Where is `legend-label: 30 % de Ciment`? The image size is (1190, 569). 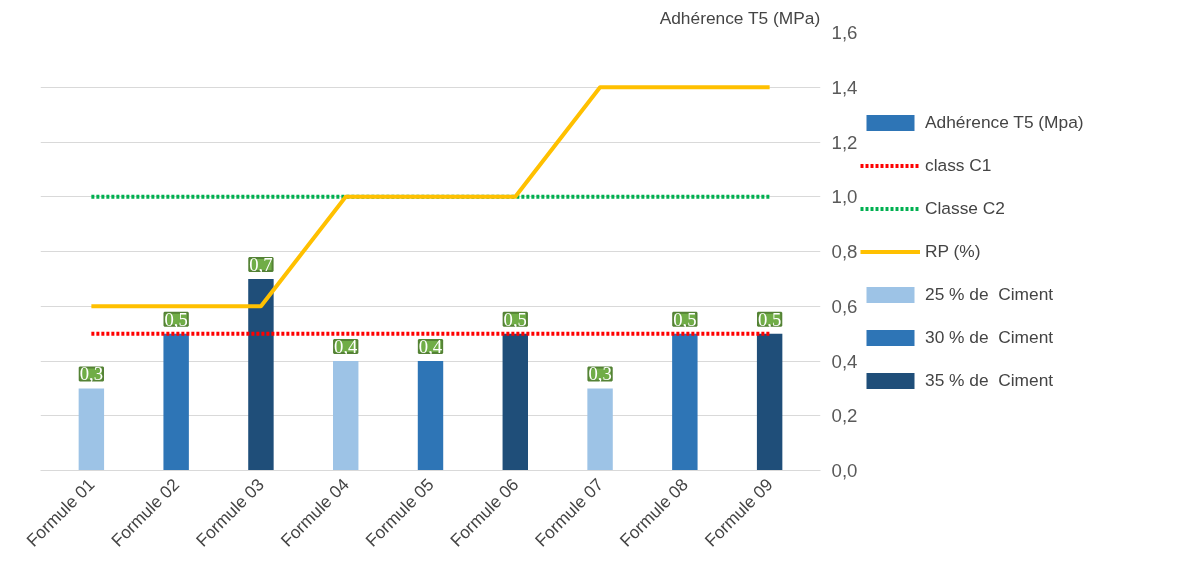 legend-label: 30 % de Ciment is located at coordinates (989, 337).